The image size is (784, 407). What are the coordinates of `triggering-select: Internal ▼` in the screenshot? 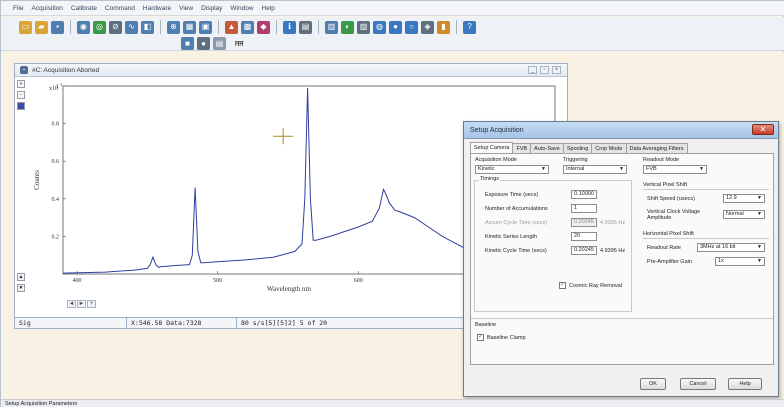 It's located at (595, 169).